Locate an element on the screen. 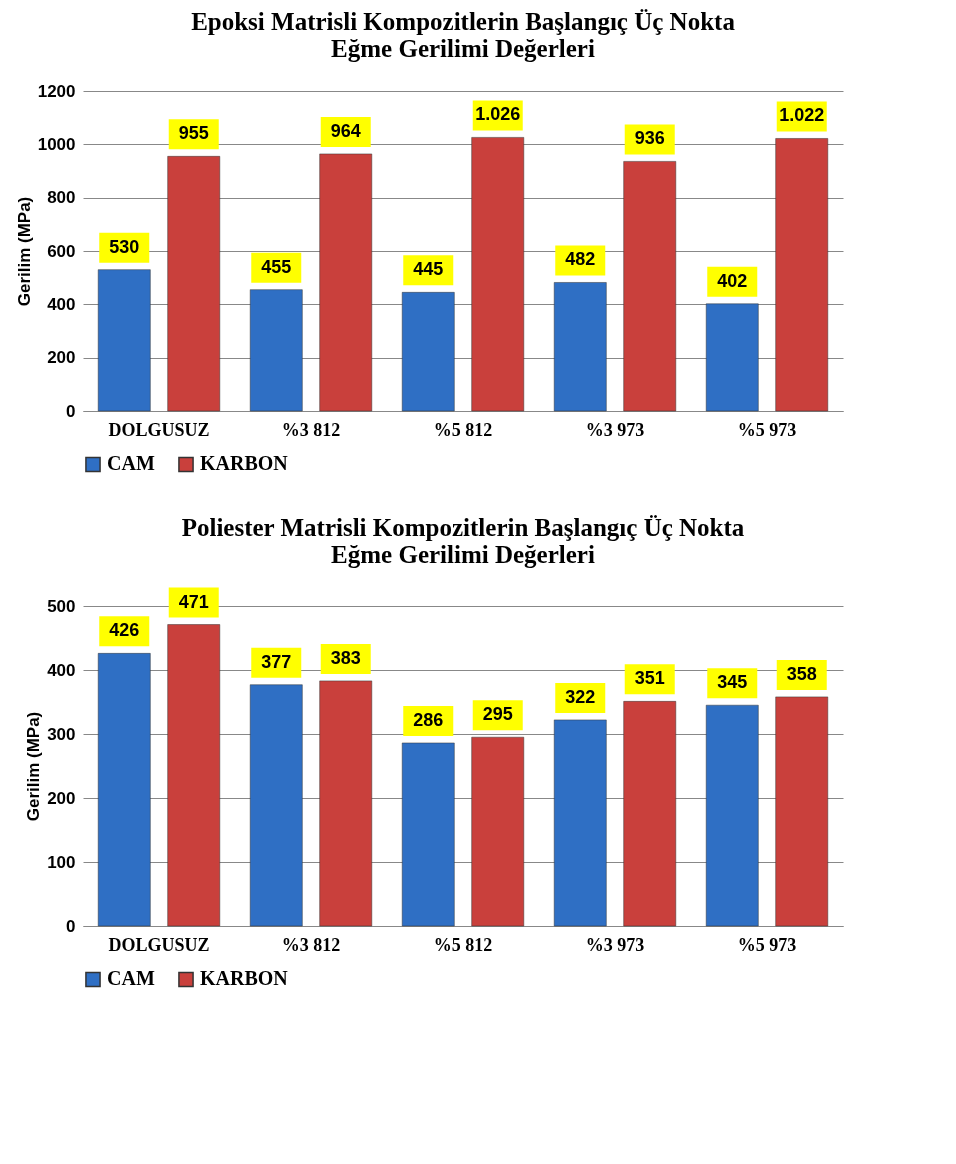 This screenshot has height=1164, width=956. data-label: 445 is located at coordinates (428, 269).